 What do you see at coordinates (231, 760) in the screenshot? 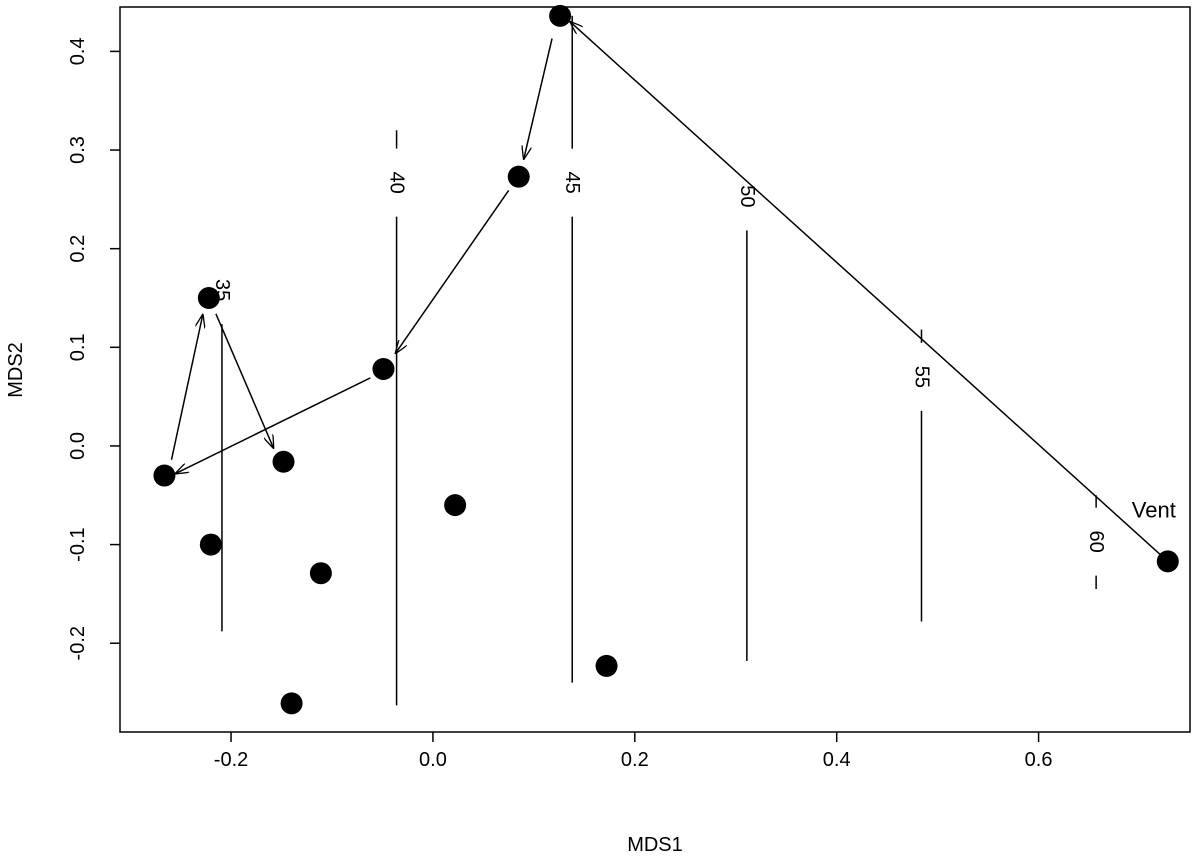
I see `x-tick-label: -0.2` at bounding box center [231, 760].